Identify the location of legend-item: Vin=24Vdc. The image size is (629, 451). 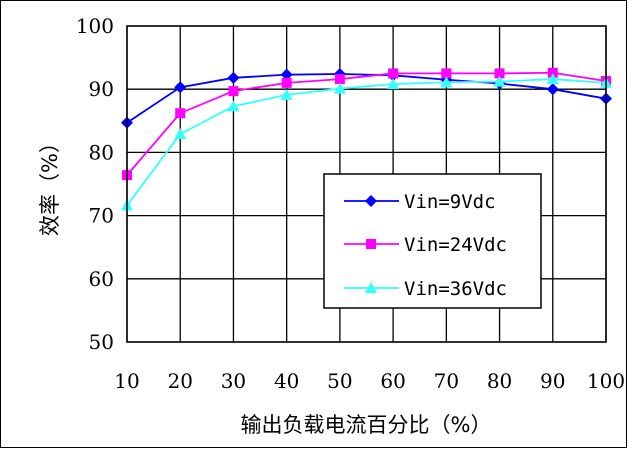
(425, 245).